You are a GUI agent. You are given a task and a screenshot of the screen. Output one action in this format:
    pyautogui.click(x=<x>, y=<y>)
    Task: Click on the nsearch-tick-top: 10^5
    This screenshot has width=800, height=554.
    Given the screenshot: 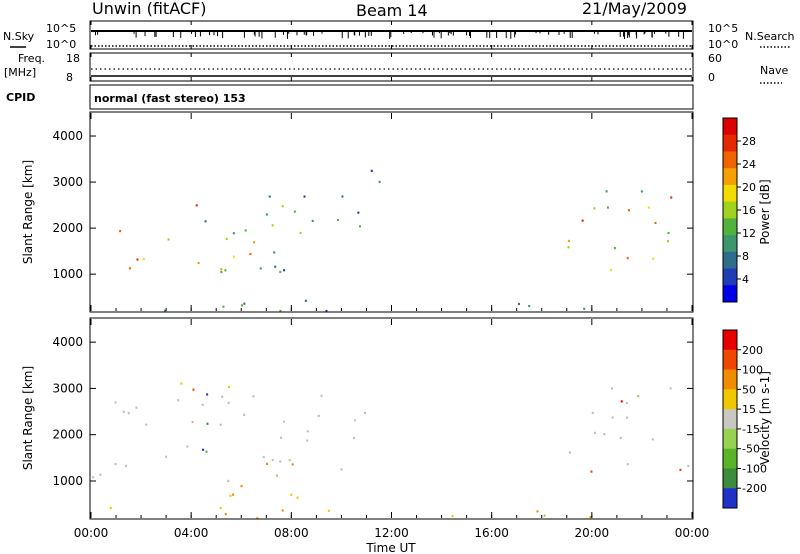 What is the action you would take?
    pyautogui.click(x=723, y=28)
    